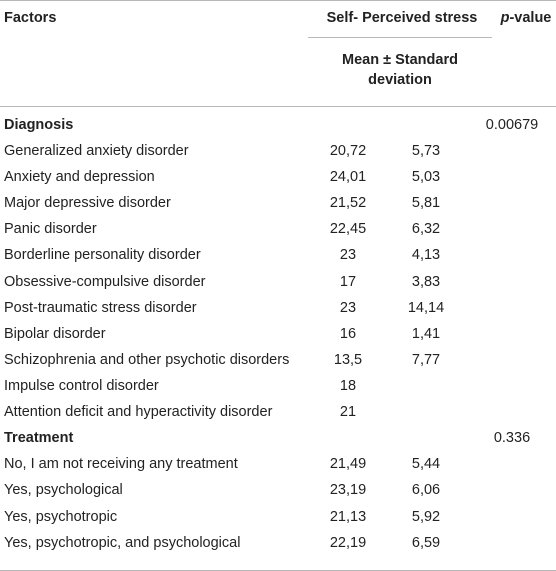 The image size is (556, 571). Describe the element at coordinates (400, 80) in the screenshot. I see `stress-sublabel-line2: deviation` at that location.